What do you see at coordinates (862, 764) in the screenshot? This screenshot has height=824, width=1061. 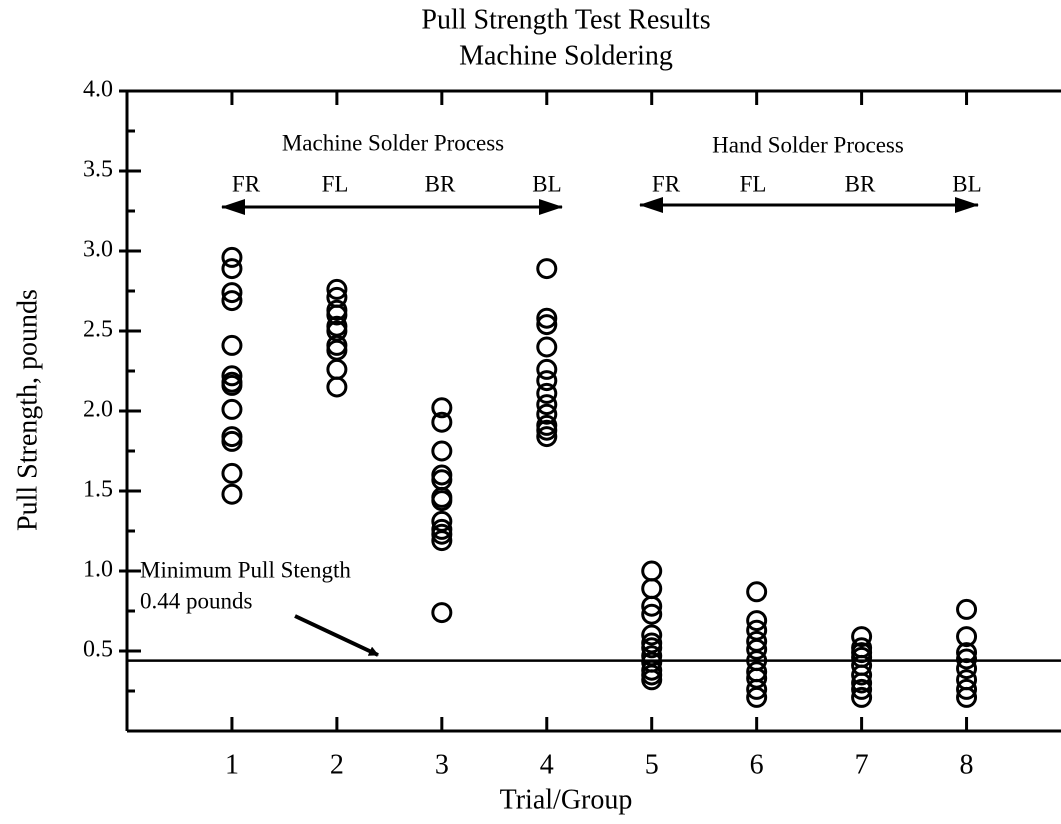 I see `x-tick-label: 7` at bounding box center [862, 764].